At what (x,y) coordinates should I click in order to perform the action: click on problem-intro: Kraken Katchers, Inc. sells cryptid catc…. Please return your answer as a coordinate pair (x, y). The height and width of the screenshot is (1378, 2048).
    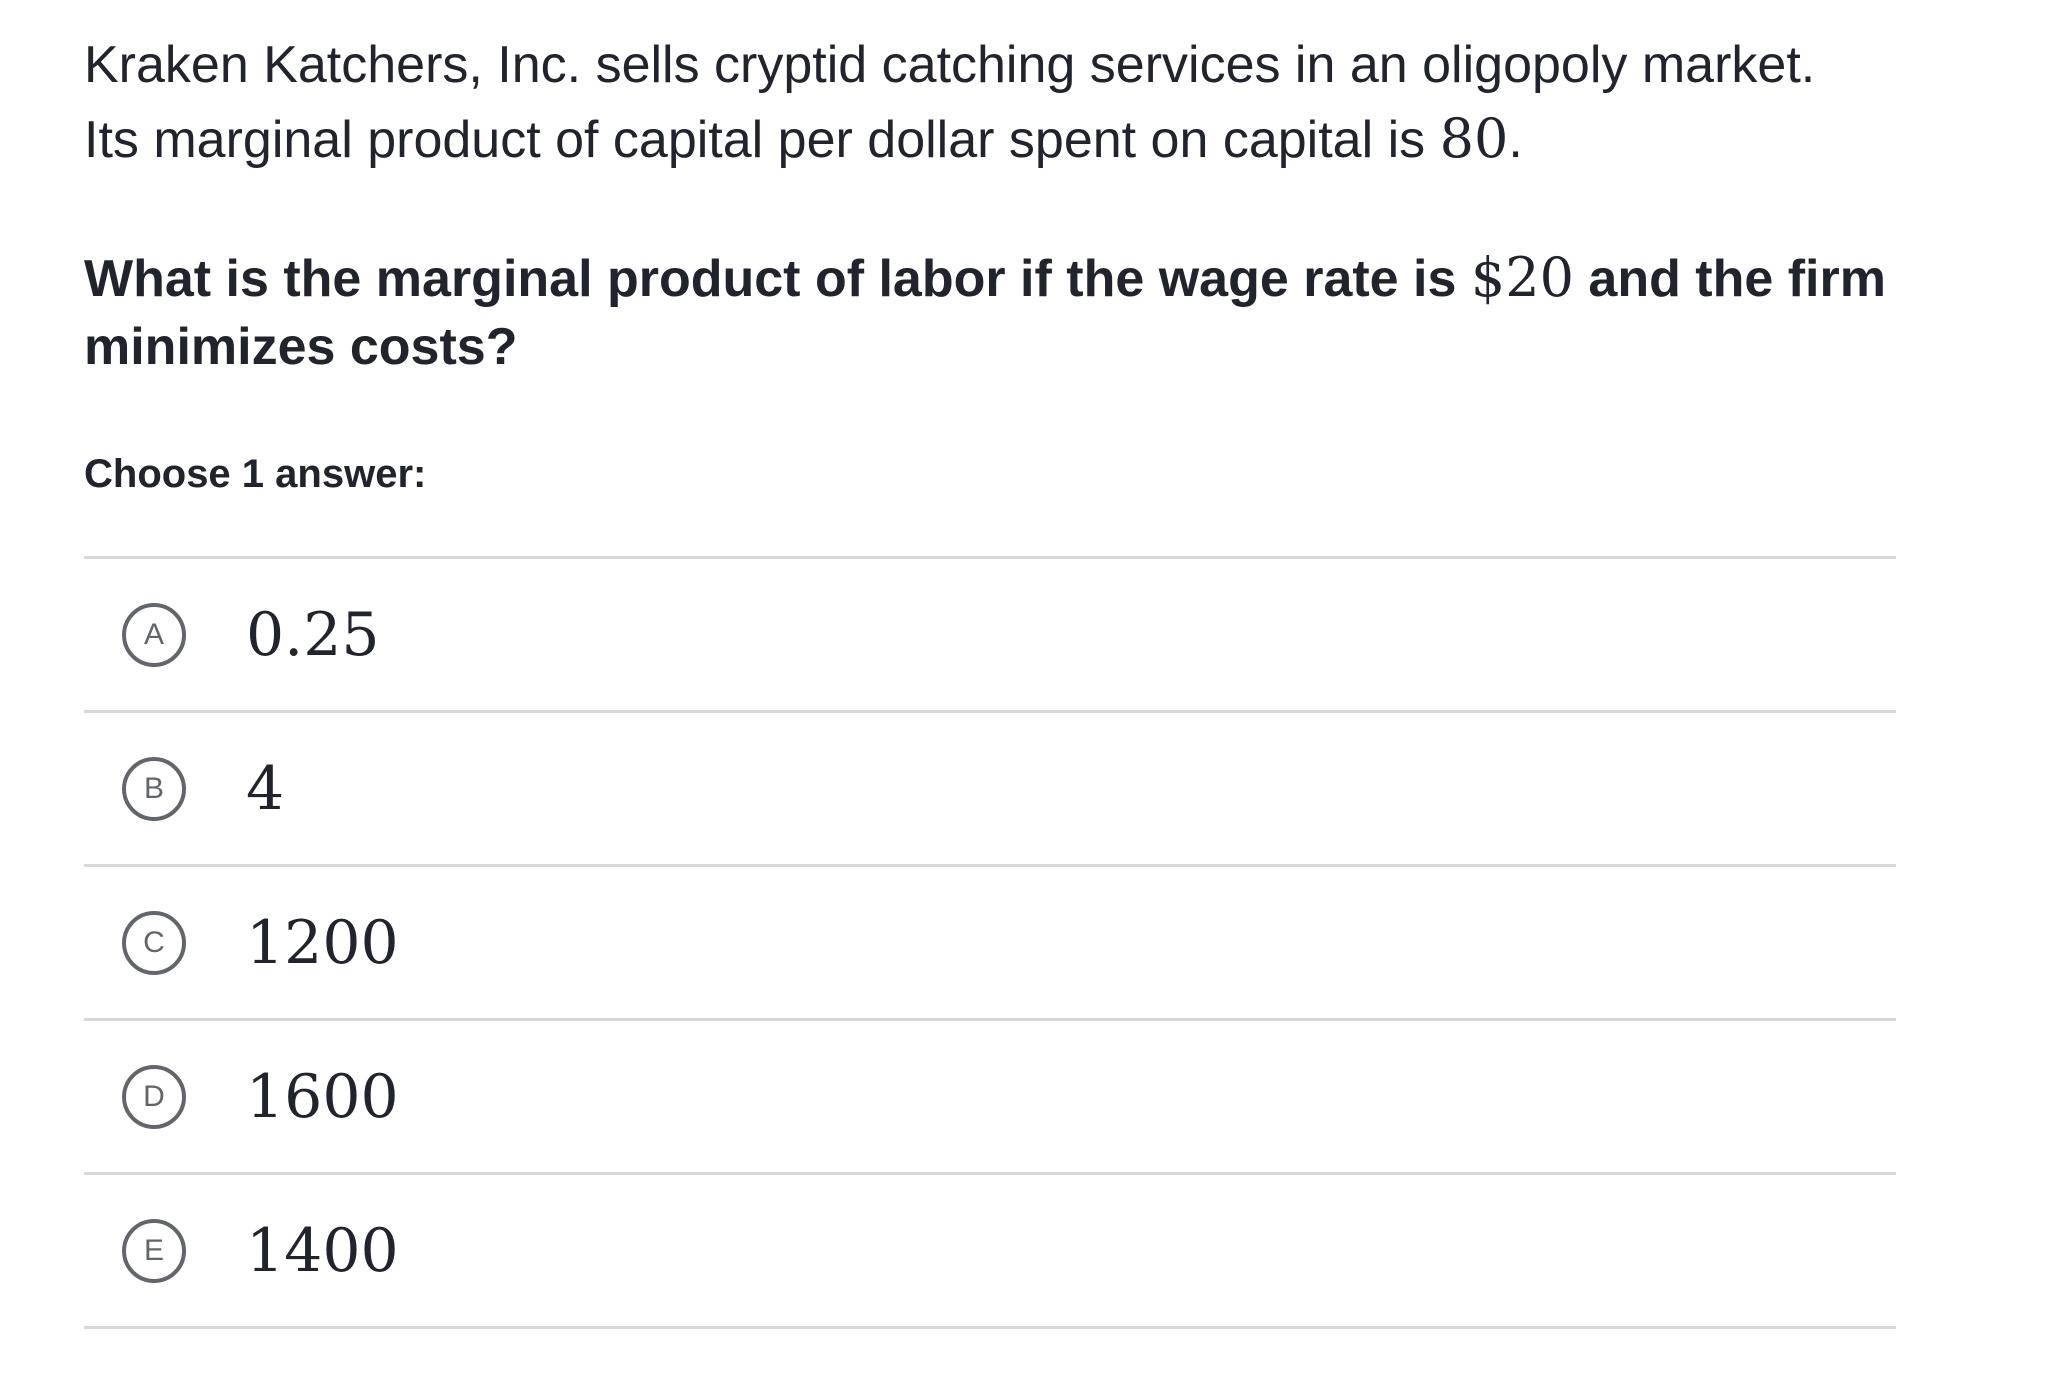
    Looking at the image, I should click on (994, 88).